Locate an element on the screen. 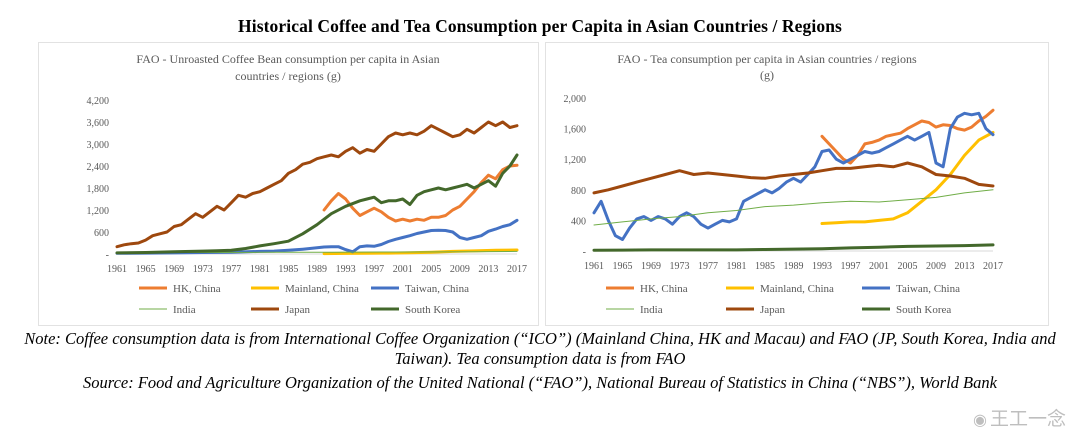 The width and height of the screenshot is (1080, 439). y-tick-label: 1,600 is located at coordinates (575, 130).